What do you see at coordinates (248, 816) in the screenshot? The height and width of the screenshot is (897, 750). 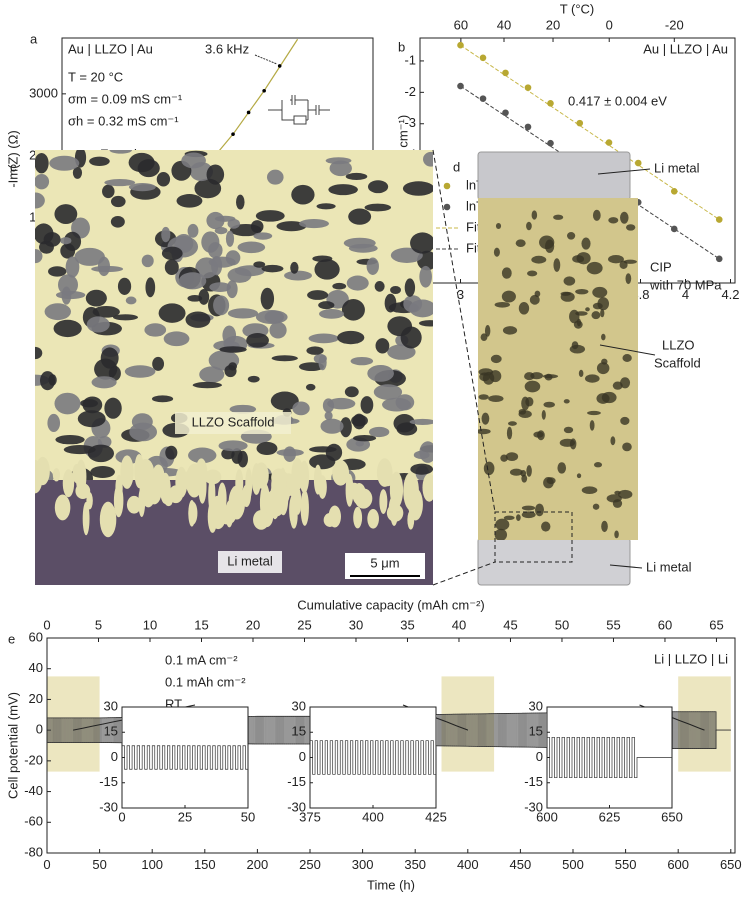 I see `x-tick-label: 50` at bounding box center [248, 816].